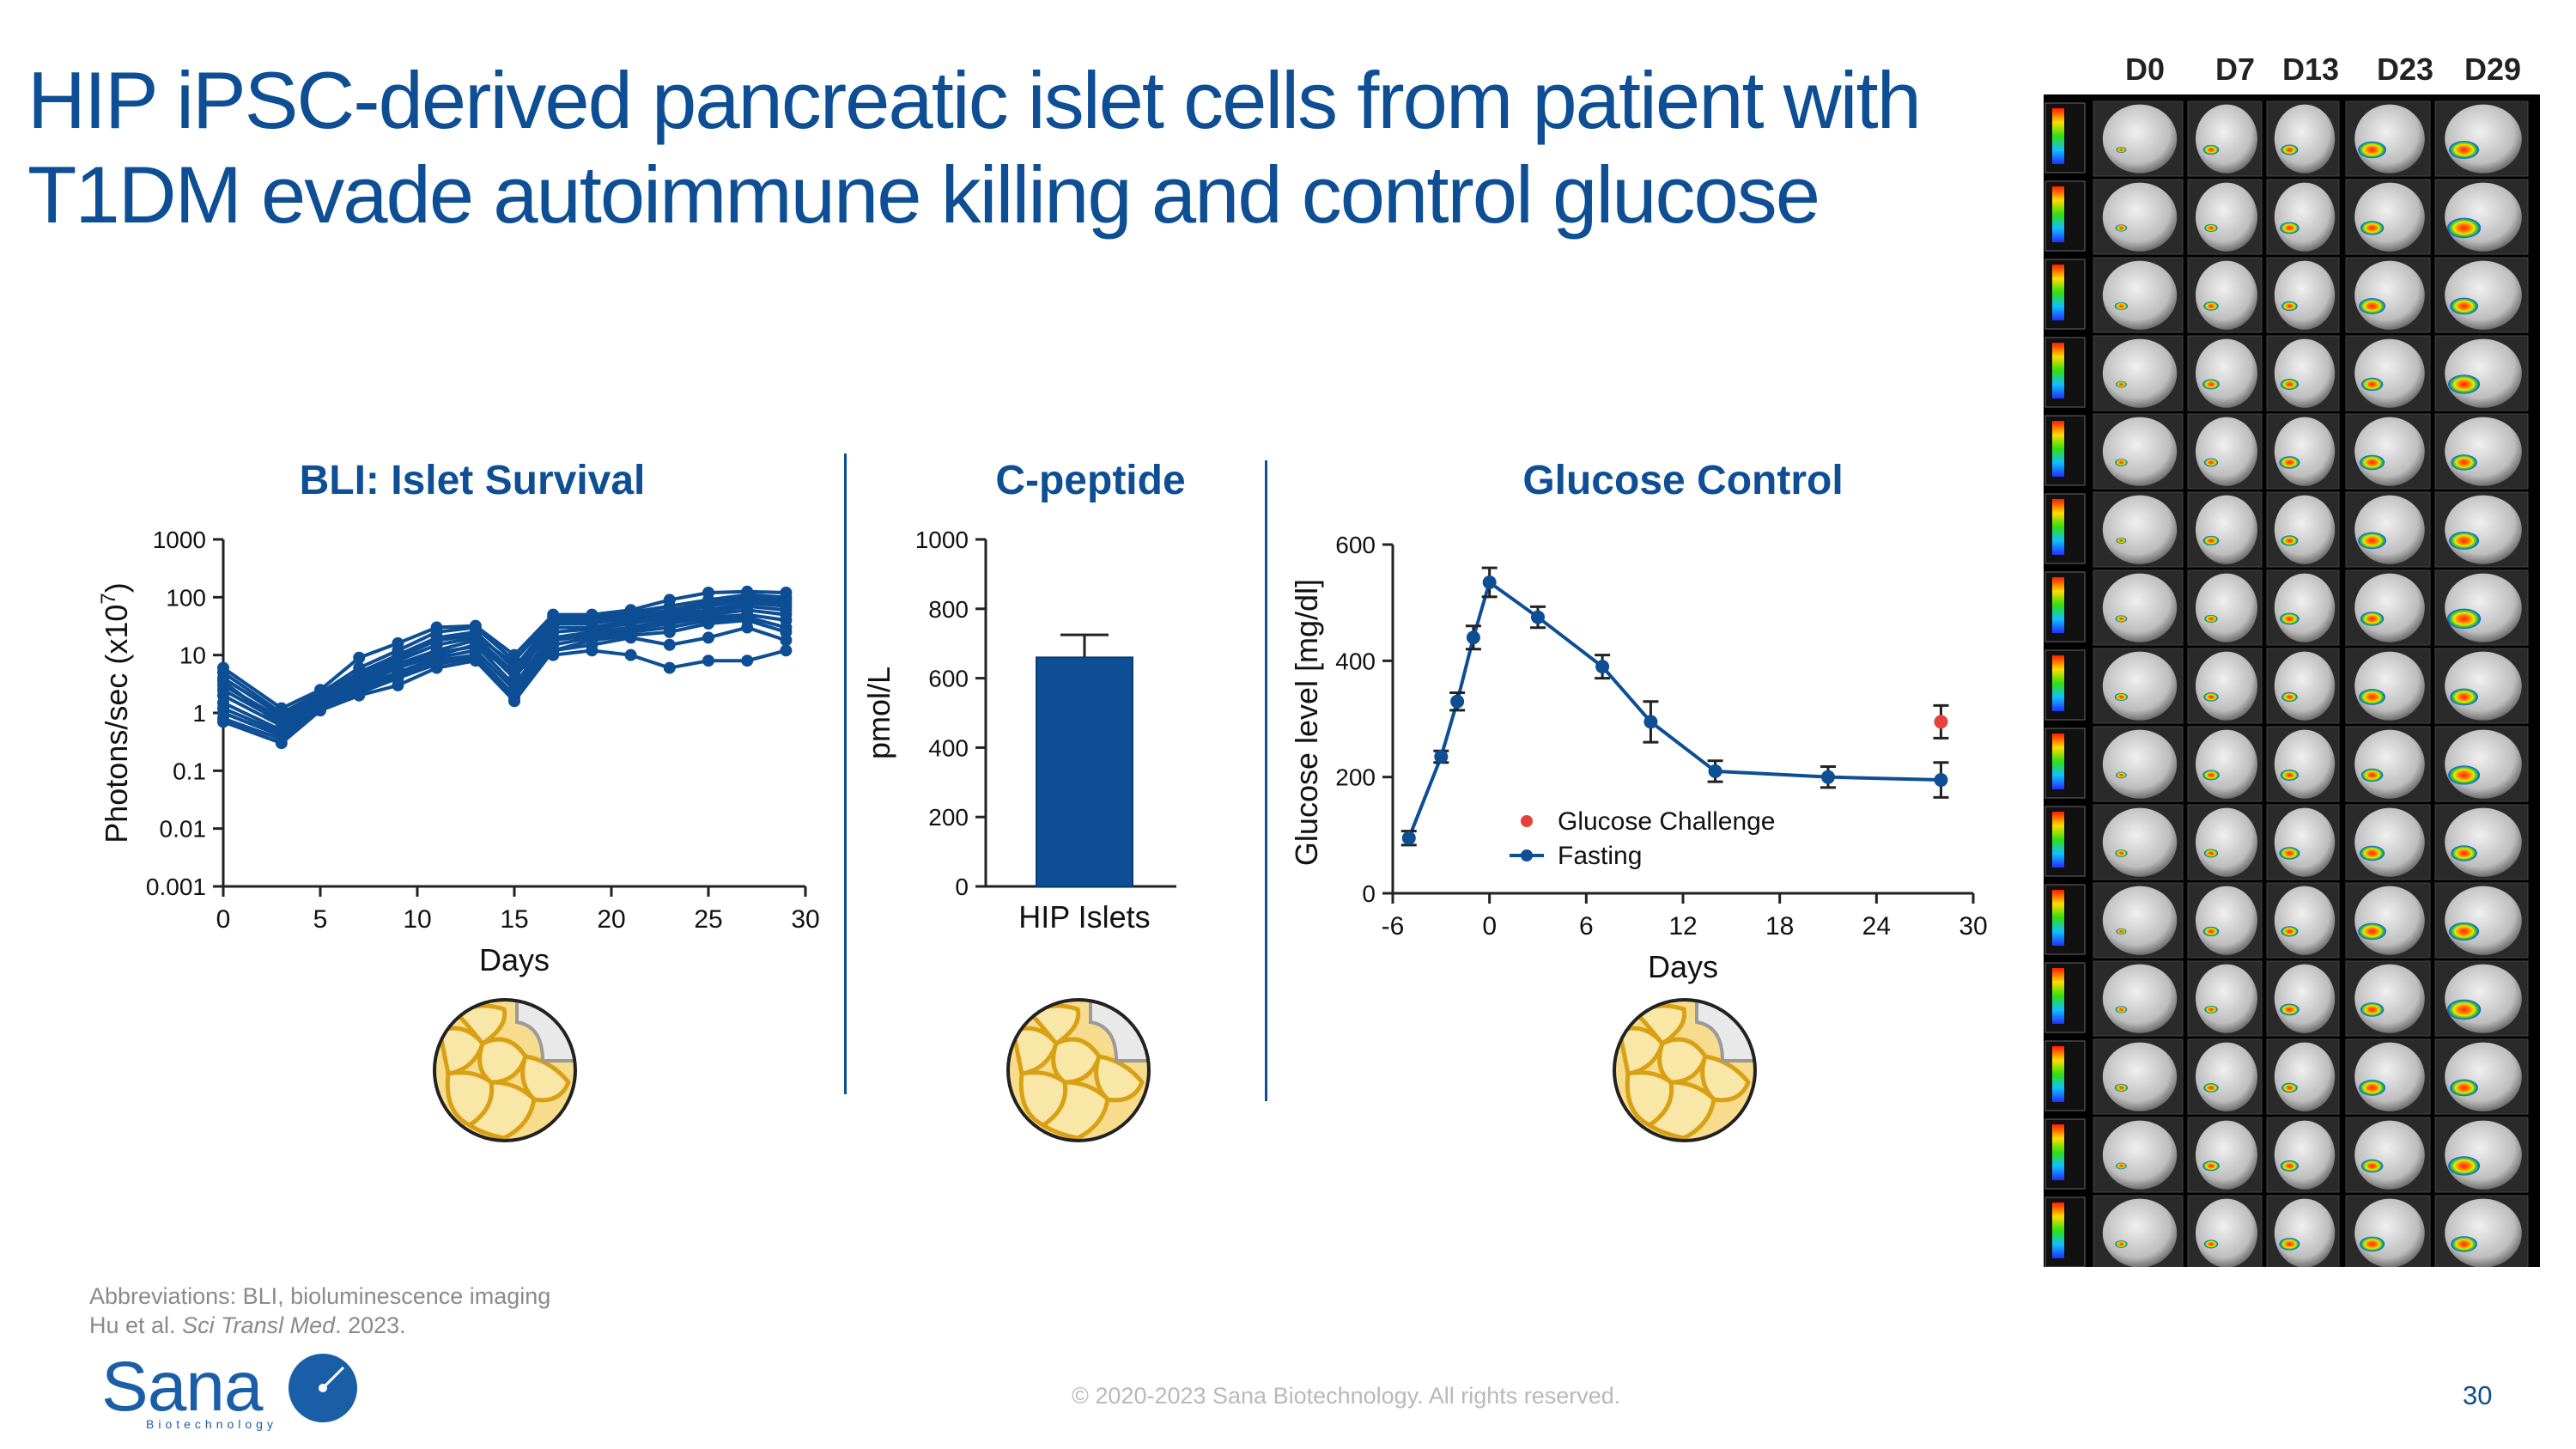 The height and width of the screenshot is (1449, 2576). Describe the element at coordinates (472, 480) in the screenshot. I see `bli-chart-title: BLI: Islet Survival` at that location.